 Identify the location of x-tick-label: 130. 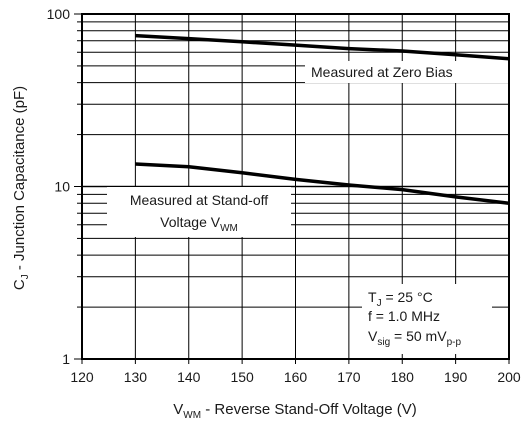
(136, 377).